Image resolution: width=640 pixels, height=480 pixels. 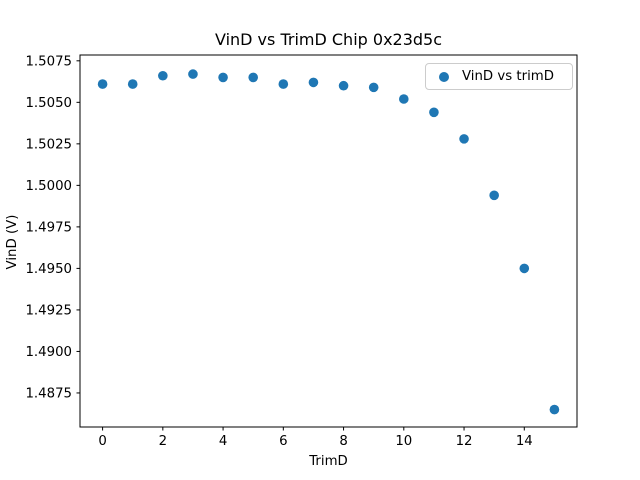 What do you see at coordinates (223, 441) in the screenshot?
I see `x-tick-label: 4` at bounding box center [223, 441].